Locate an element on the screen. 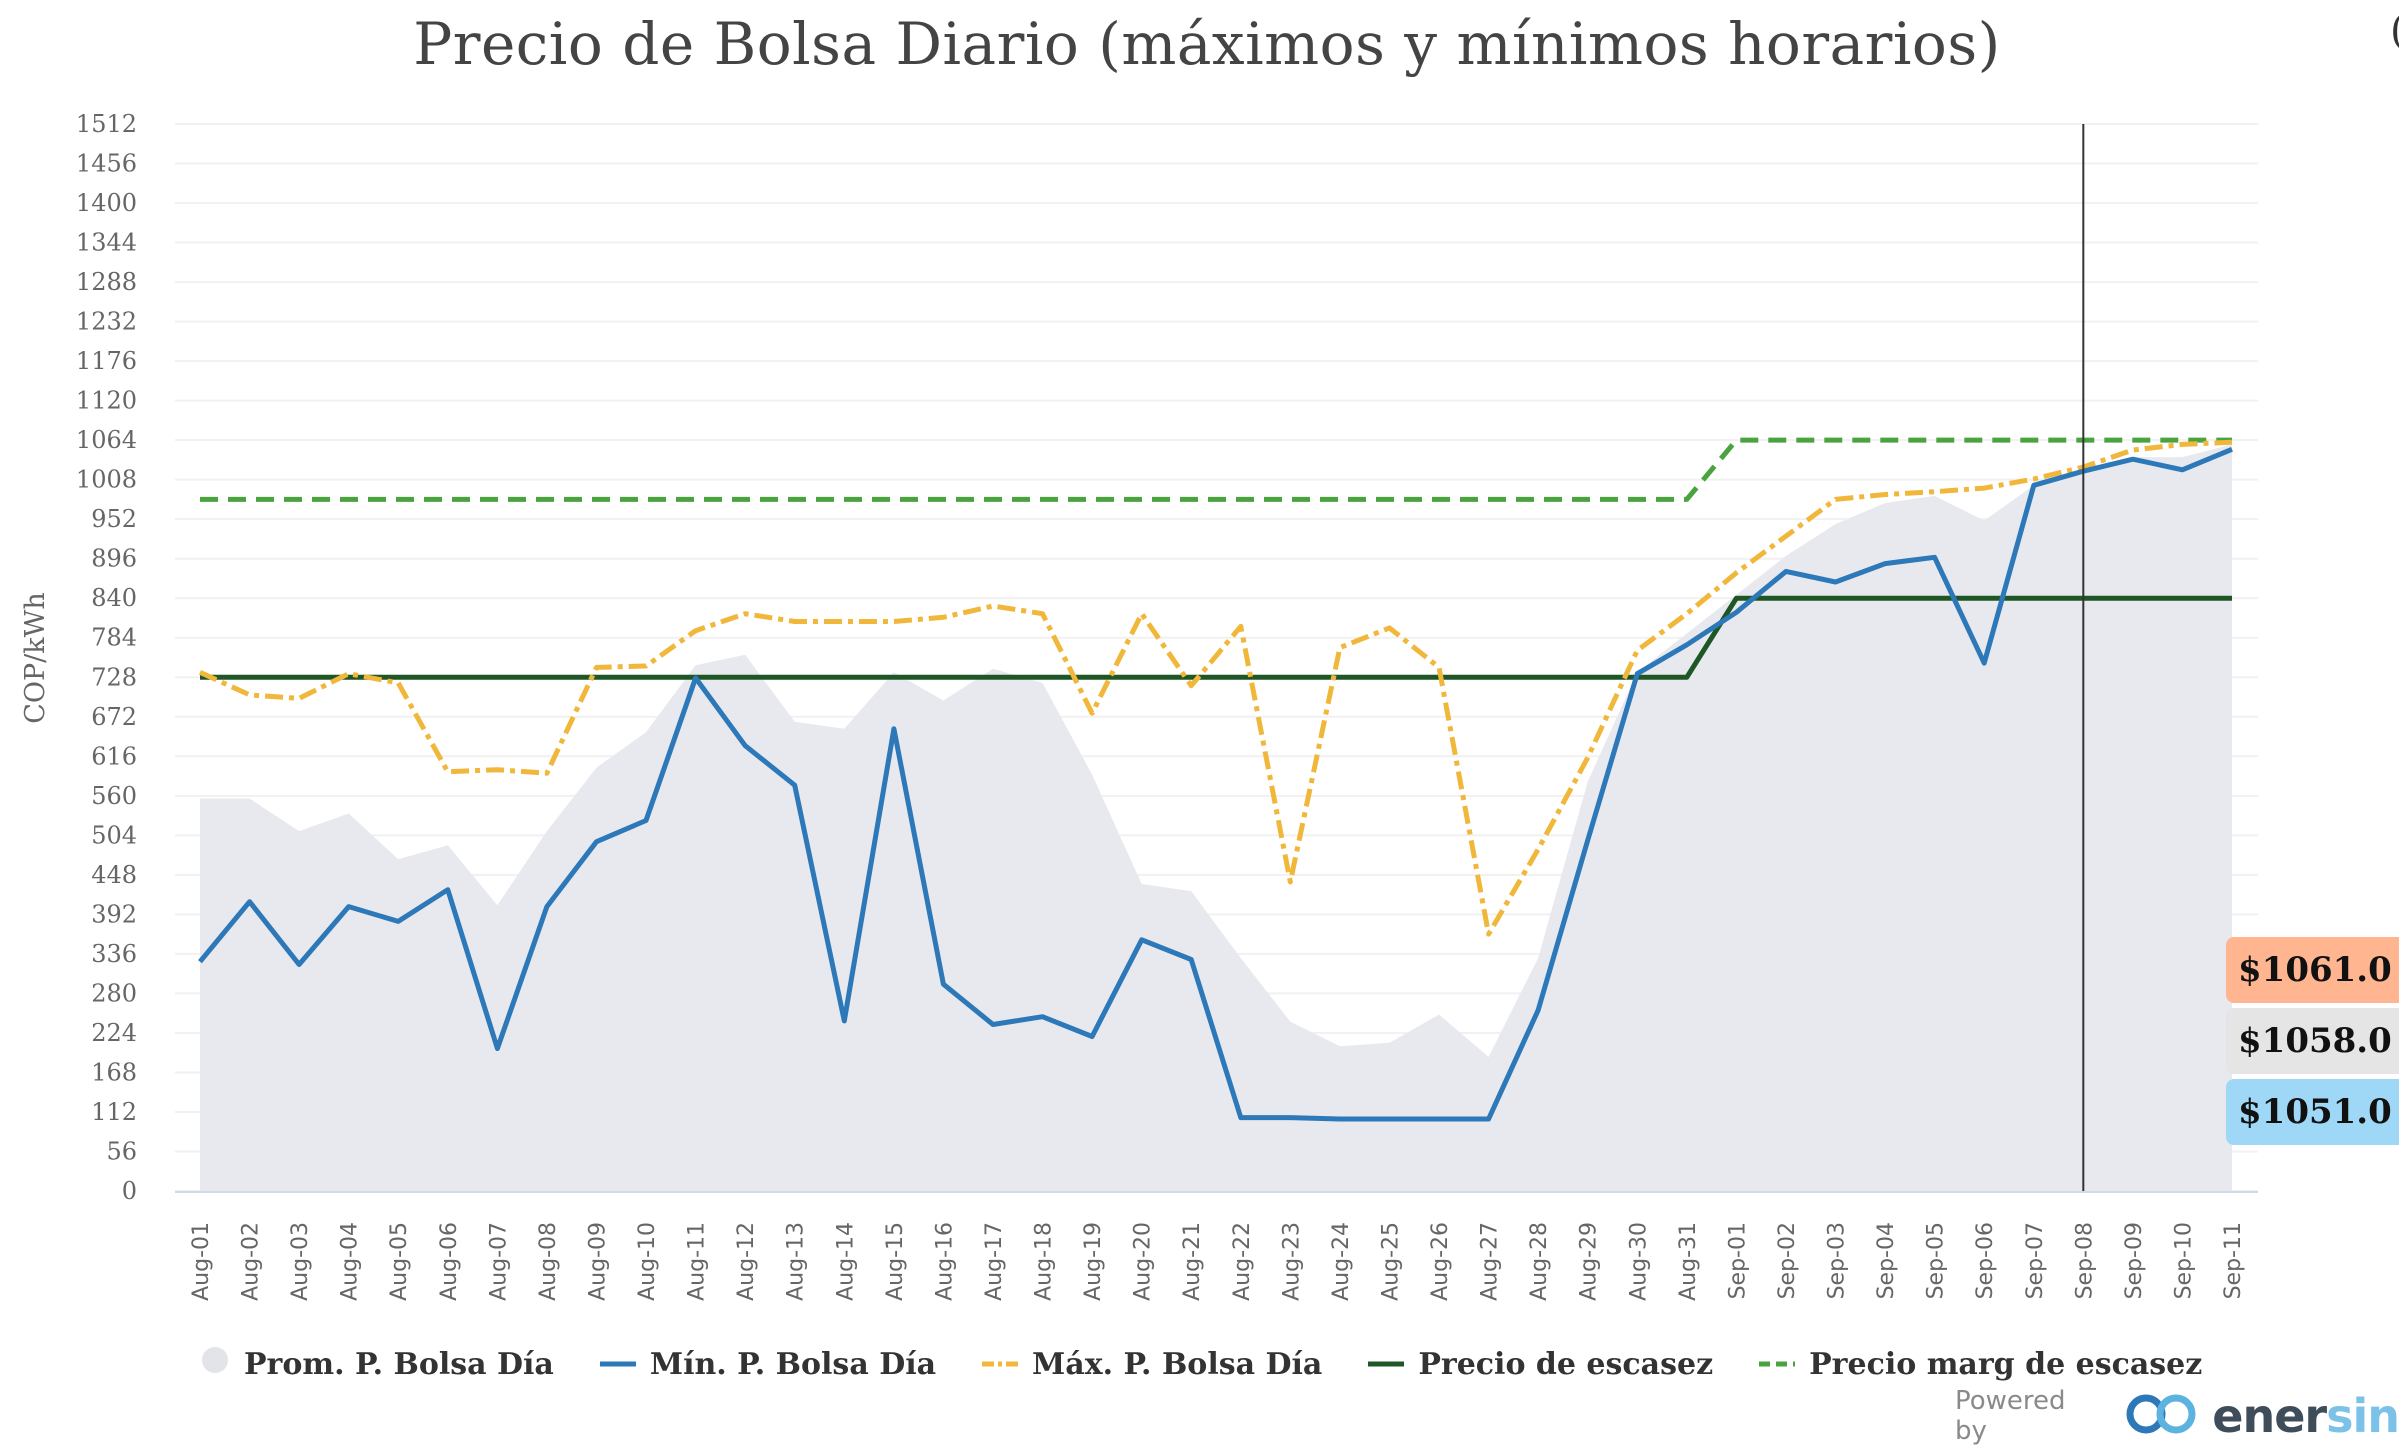 Image resolution: width=2399 pixels, height=1446 pixels. y-tick-label: 1288 is located at coordinates (106, 282).